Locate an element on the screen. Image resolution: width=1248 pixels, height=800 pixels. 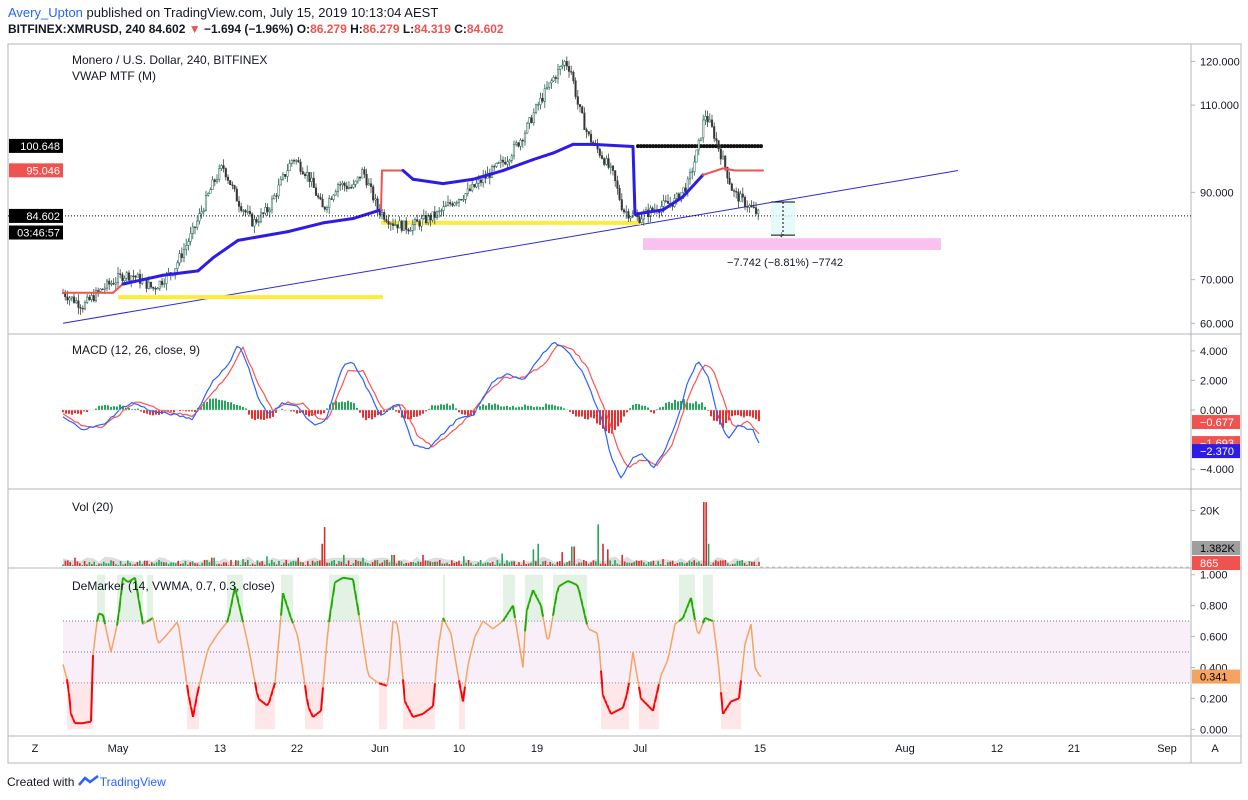
volume-ma-label: 1.382K is located at coordinates (1218, 549).